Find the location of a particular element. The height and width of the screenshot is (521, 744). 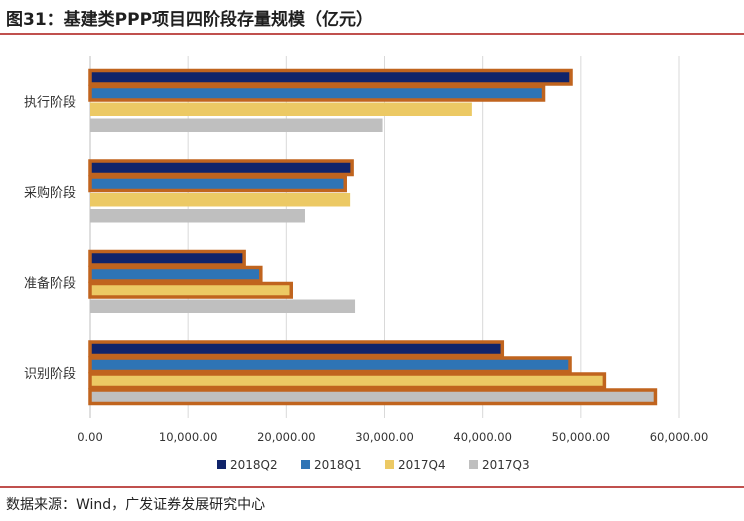

x-tick-label: 20,000.00 is located at coordinates (286, 437).